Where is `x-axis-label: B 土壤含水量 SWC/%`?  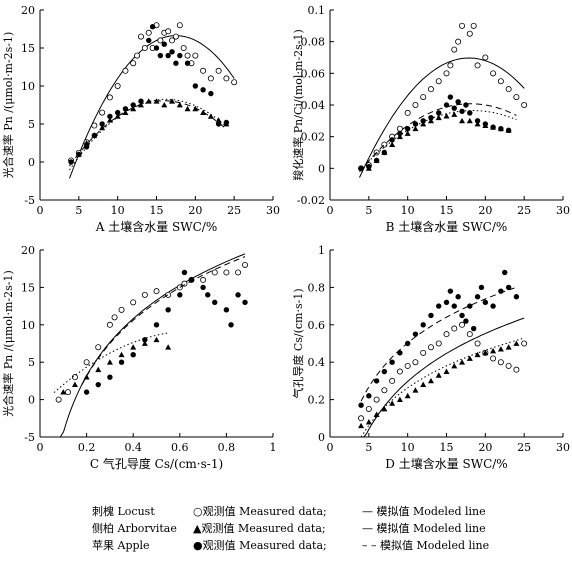
x-axis-label: B 土壤含水量 SWC/% is located at coordinates (447, 226).